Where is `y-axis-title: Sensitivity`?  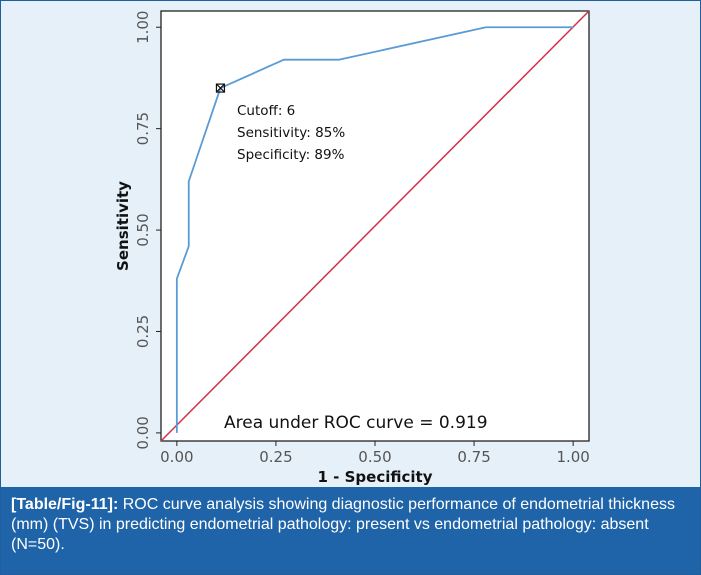
y-axis-title: Sensitivity is located at coordinates (123, 226).